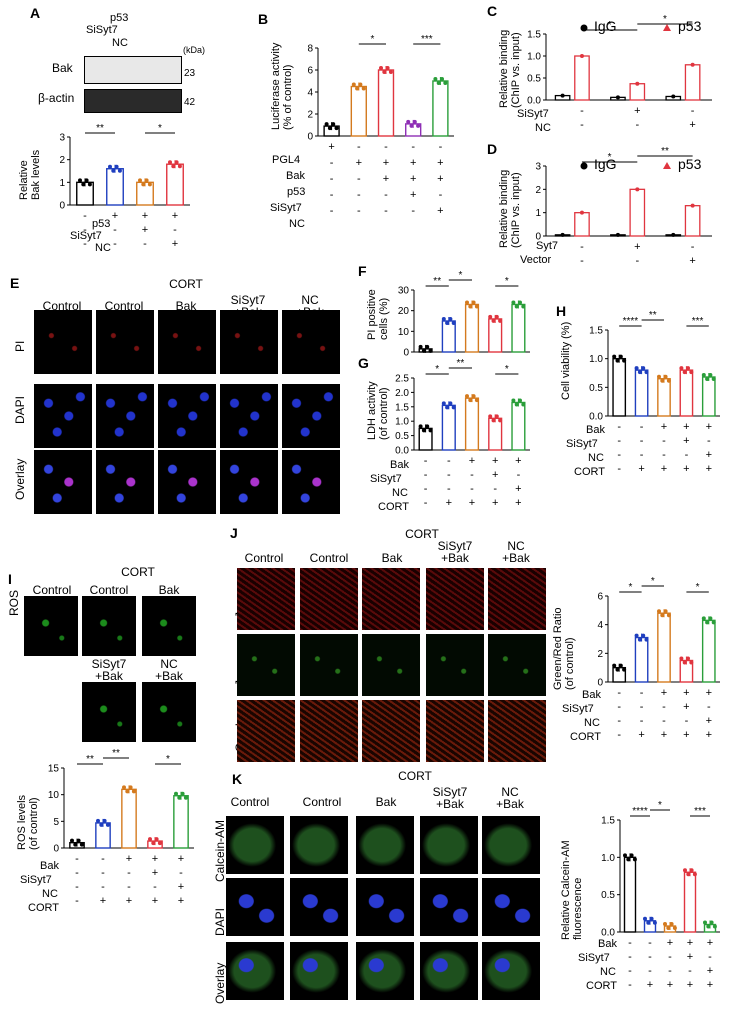 The height and width of the screenshot is (1015, 736). Describe the element at coordinates (619, 441) in the screenshot. I see `h-cond-1-0: -` at that location.